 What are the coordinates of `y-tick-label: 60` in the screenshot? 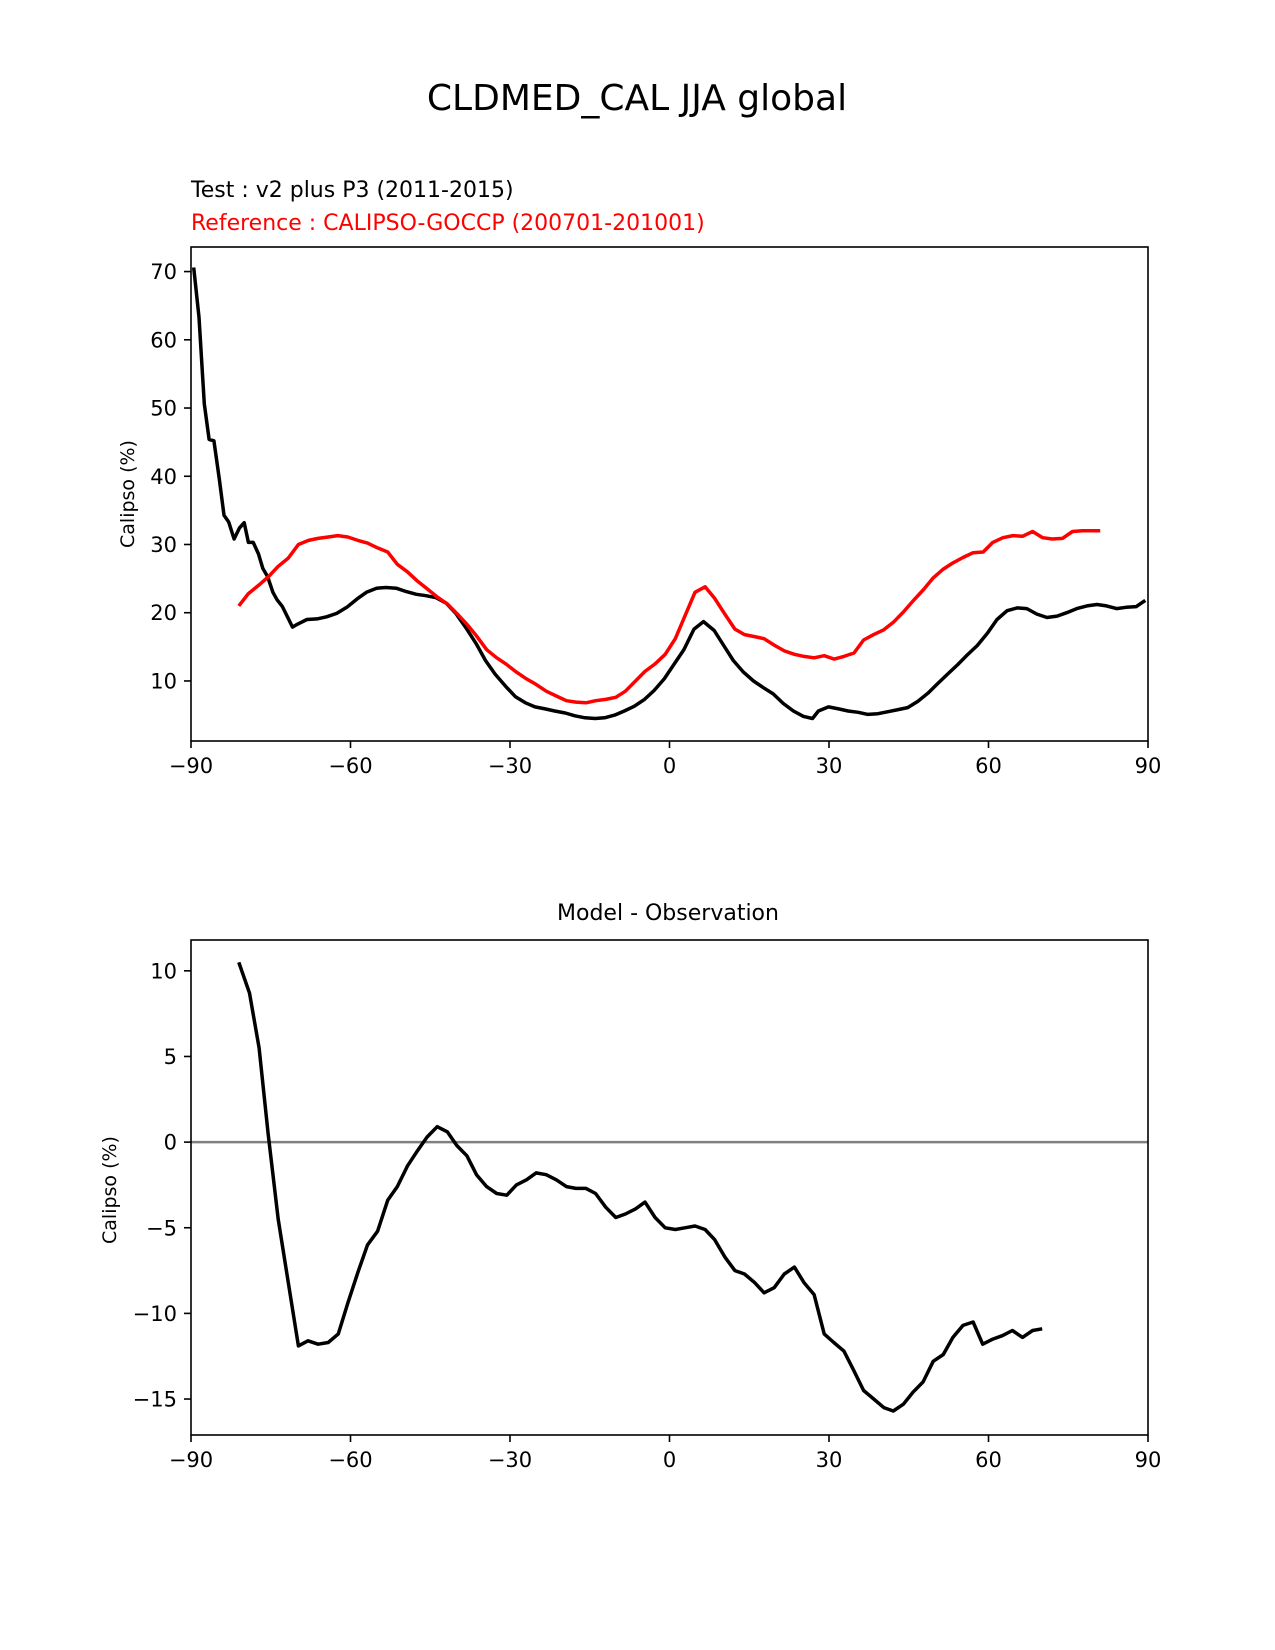 It's located at (163, 340).